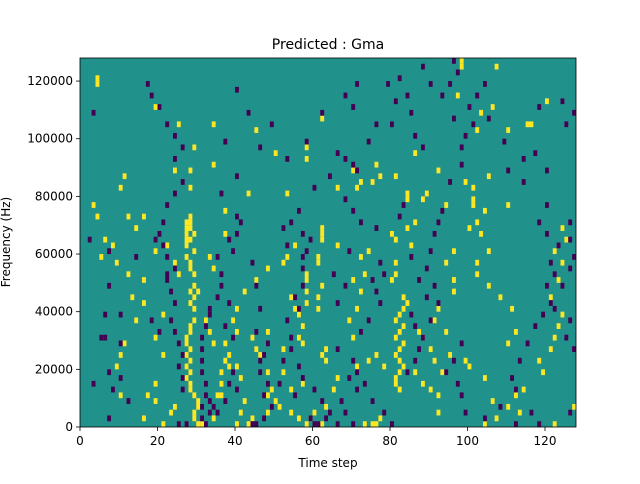 The height and width of the screenshot is (484, 640). What do you see at coordinates (54, 312) in the screenshot?
I see `y-tick-label: 40000` at bounding box center [54, 312].